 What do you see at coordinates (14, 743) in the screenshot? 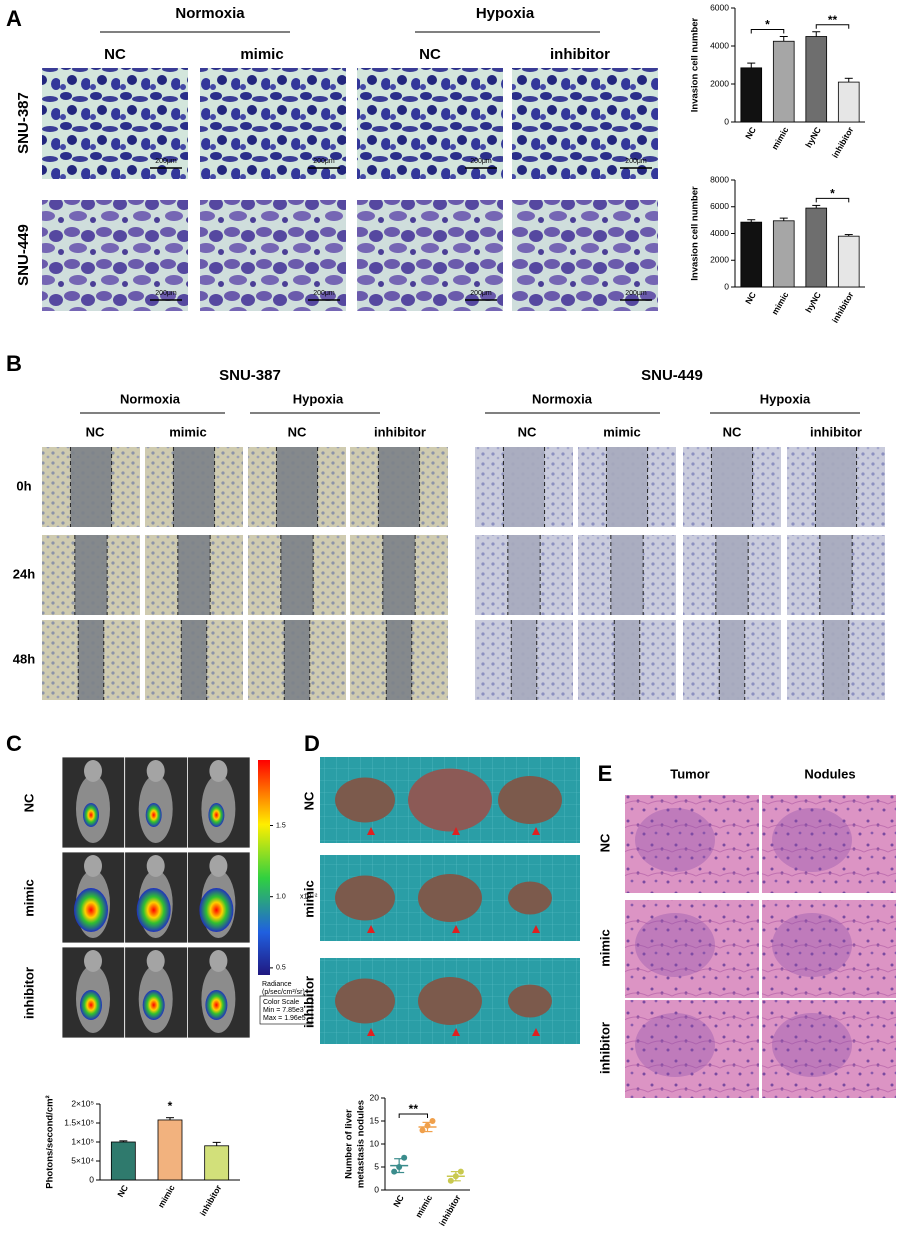
I see `panel-label: C` at bounding box center [14, 743].